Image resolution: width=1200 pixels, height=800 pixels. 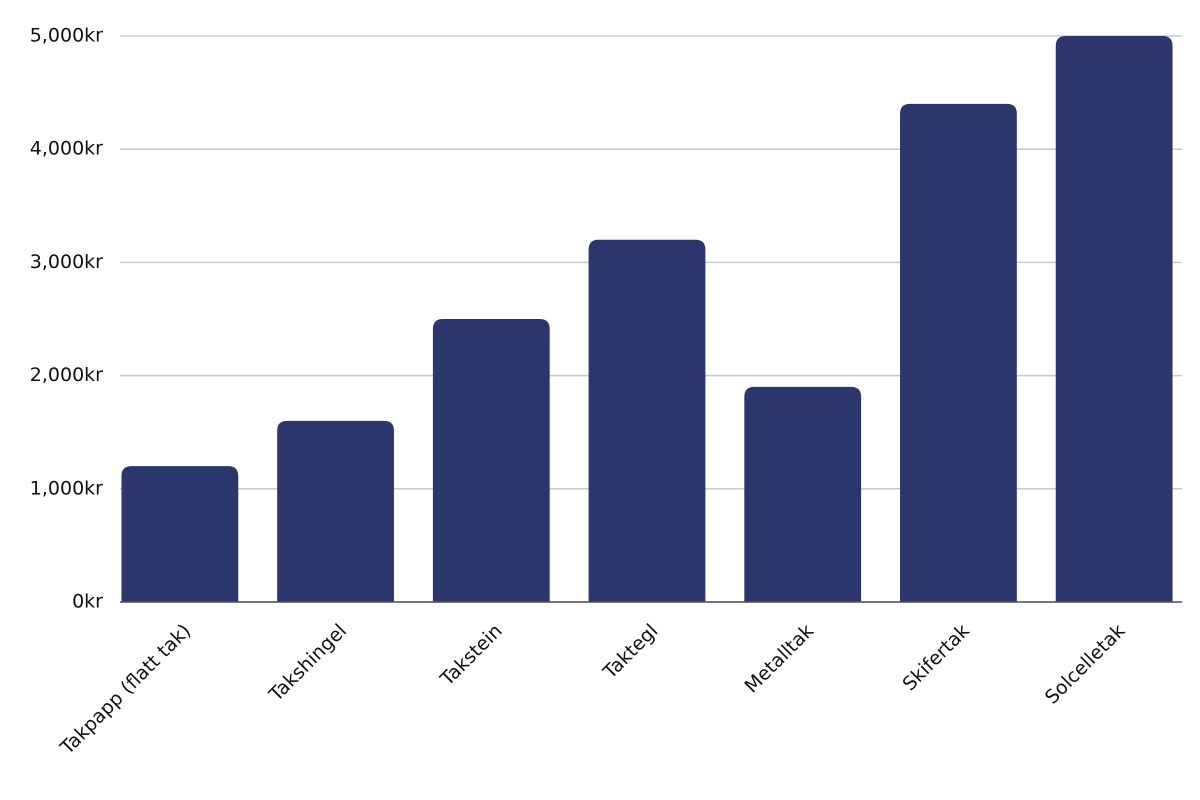 What do you see at coordinates (66, 375) in the screenshot?
I see `y-tick-label: 2,000kr` at bounding box center [66, 375].